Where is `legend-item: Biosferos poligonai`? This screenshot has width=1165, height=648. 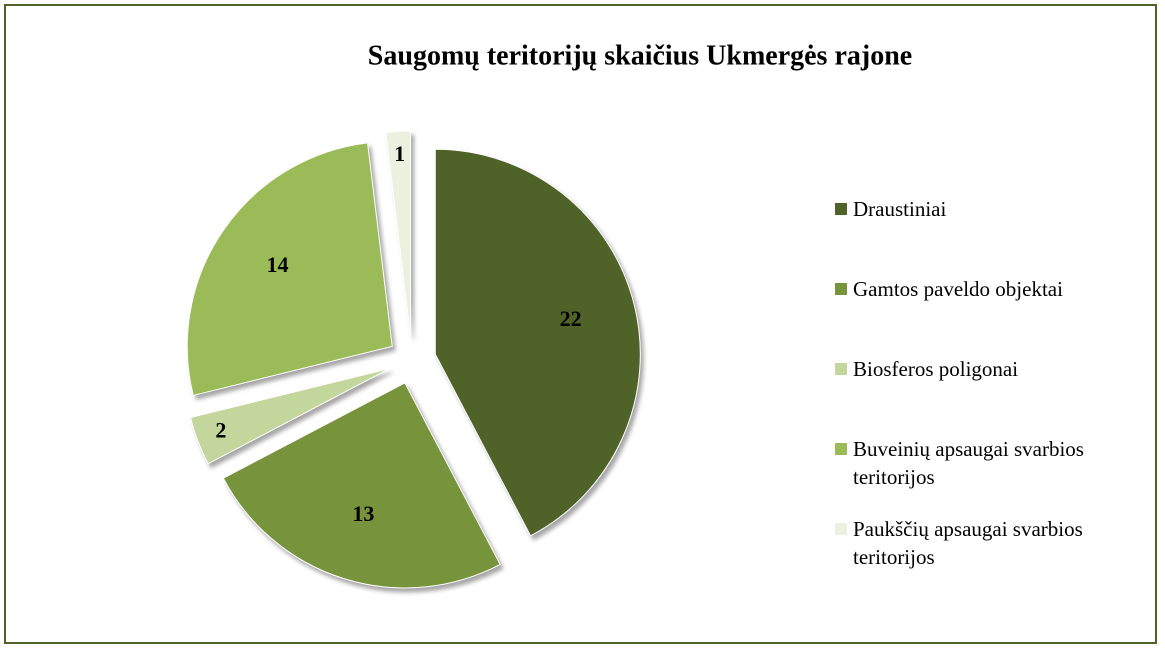 legend-item: Biosferos poligonai is located at coordinates (1000, 395).